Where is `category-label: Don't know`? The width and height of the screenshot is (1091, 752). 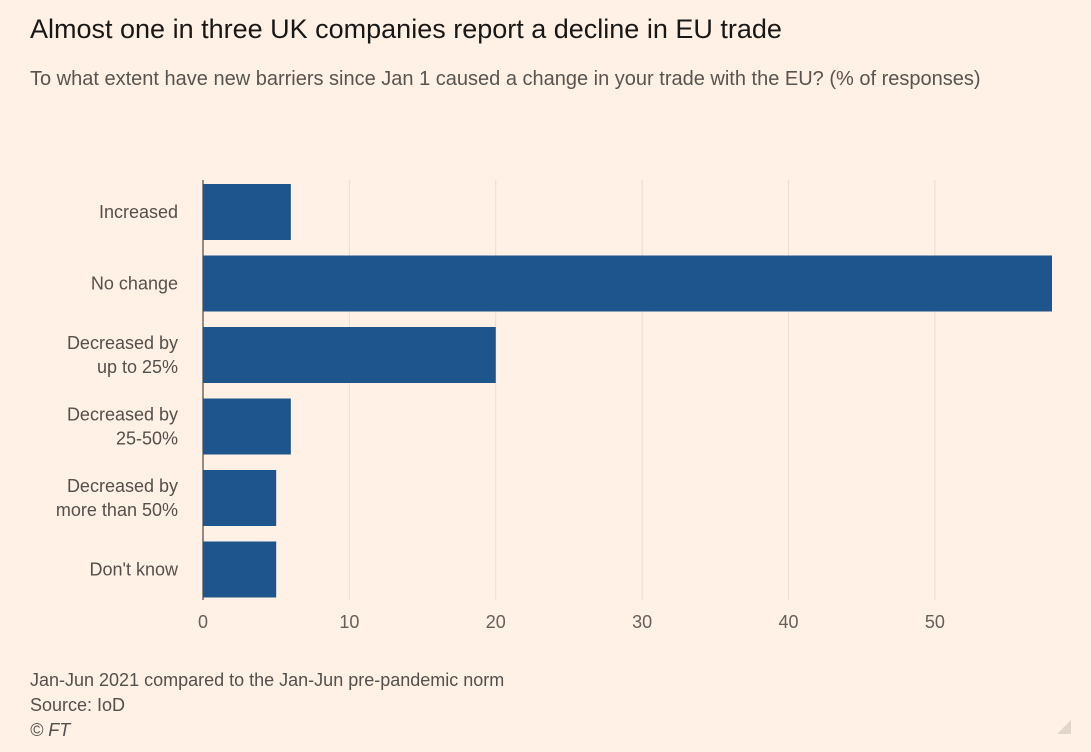 category-label: Don't know is located at coordinates (134, 570).